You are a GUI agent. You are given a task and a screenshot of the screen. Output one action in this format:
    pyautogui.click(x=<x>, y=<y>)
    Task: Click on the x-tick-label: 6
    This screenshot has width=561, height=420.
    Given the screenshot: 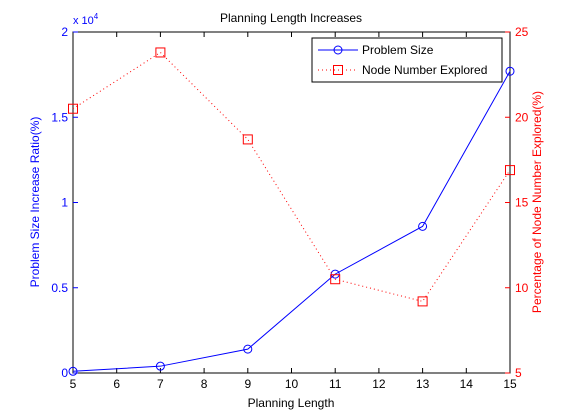 What is the action you would take?
    pyautogui.click(x=116, y=384)
    